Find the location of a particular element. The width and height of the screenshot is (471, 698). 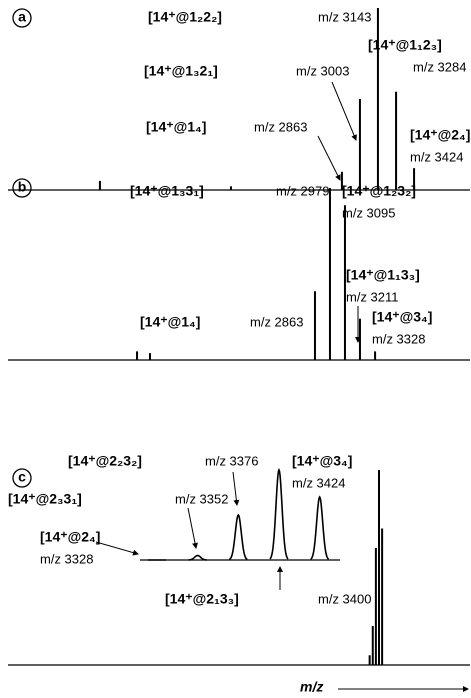

peak-formula: [14⁺@2₂3₂] is located at coordinates (105, 461).